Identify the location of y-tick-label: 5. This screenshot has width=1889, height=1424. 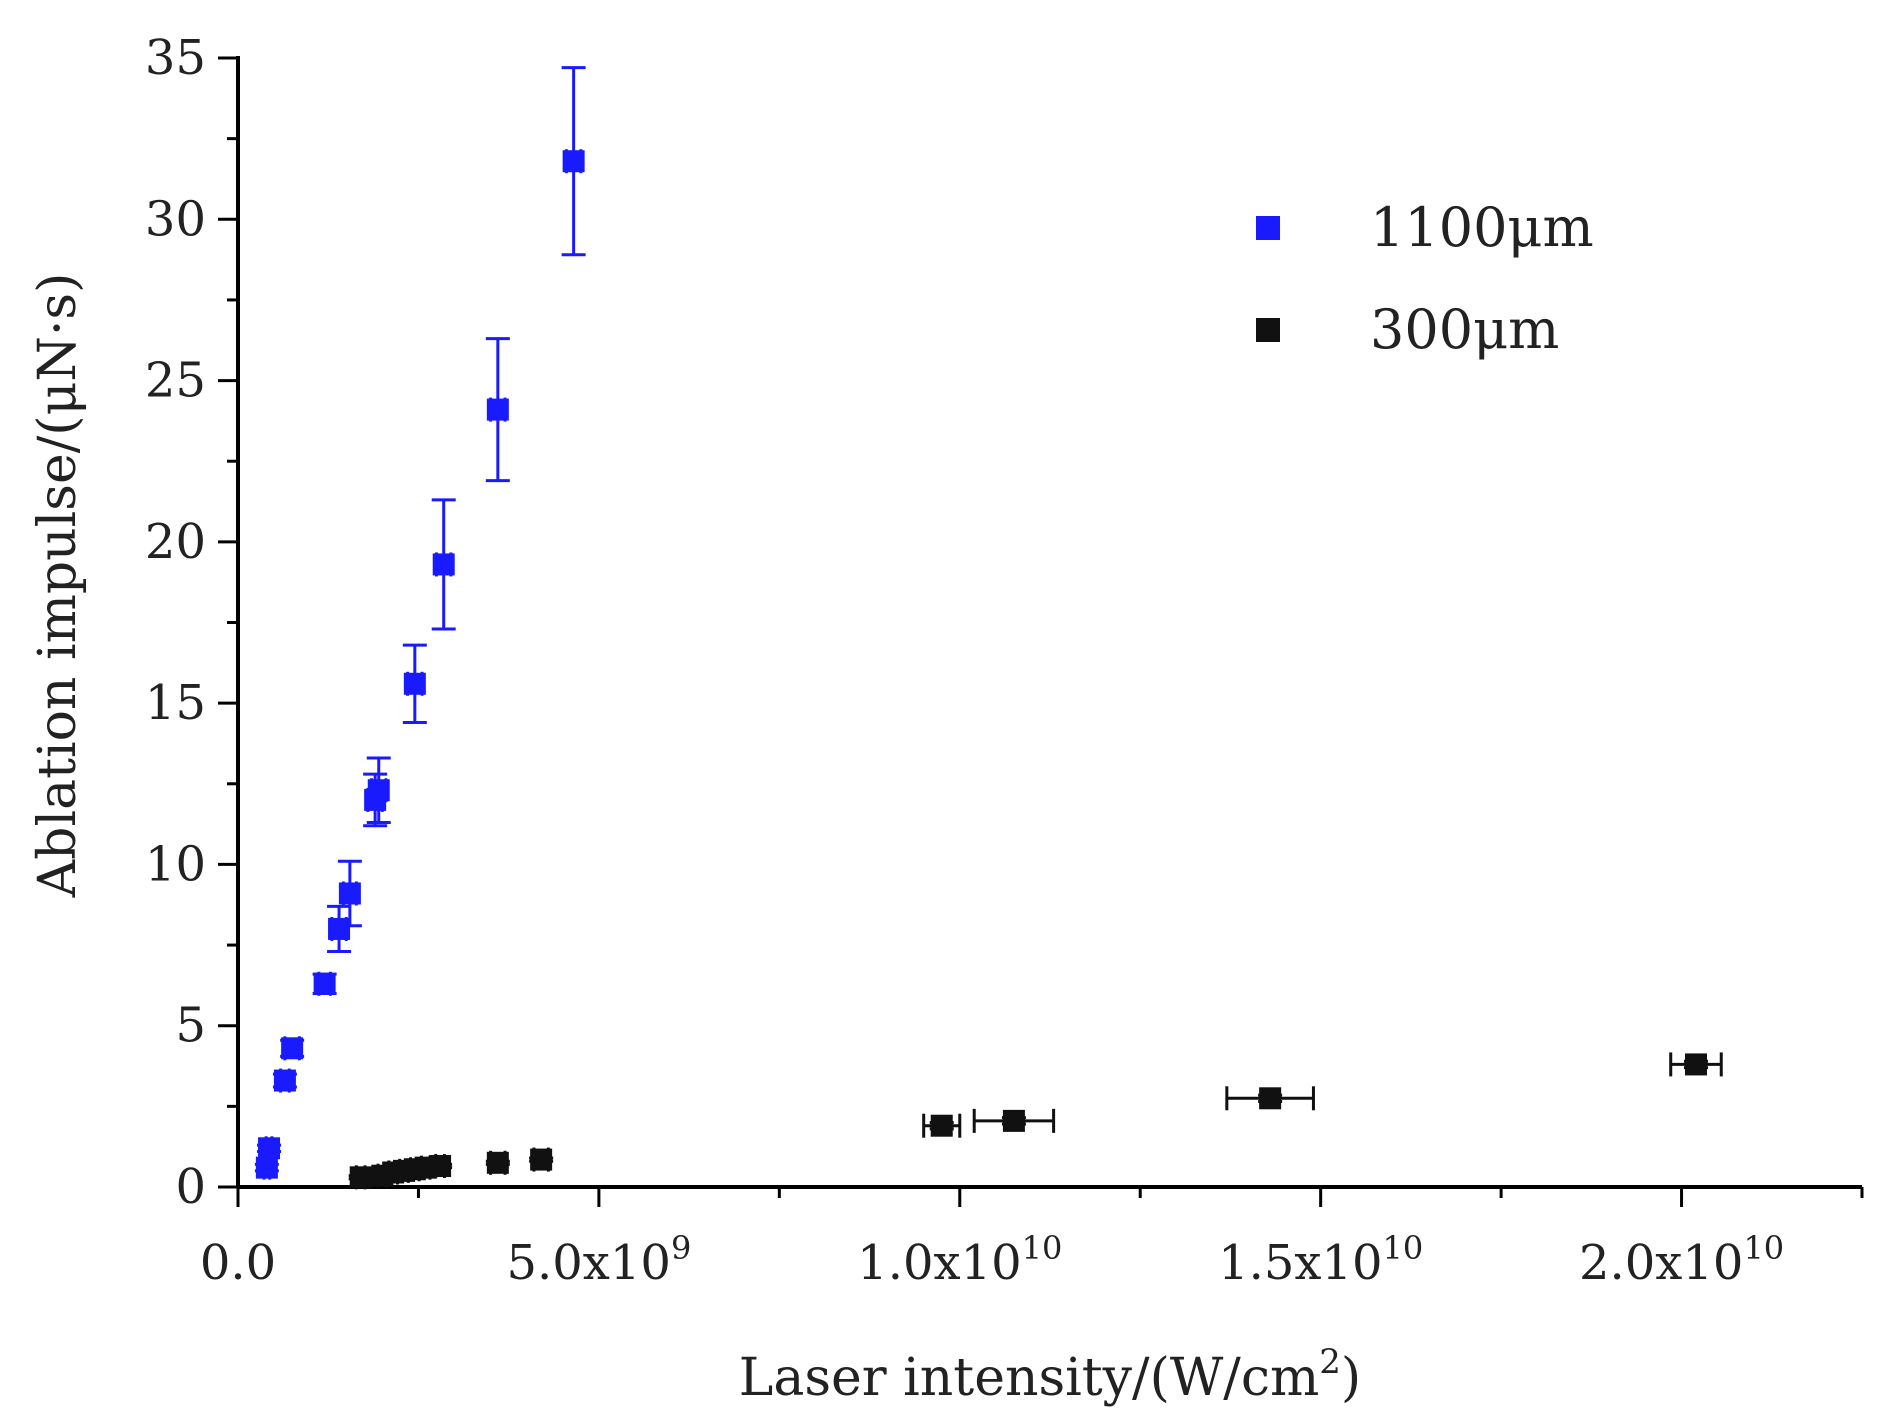
(190, 1026).